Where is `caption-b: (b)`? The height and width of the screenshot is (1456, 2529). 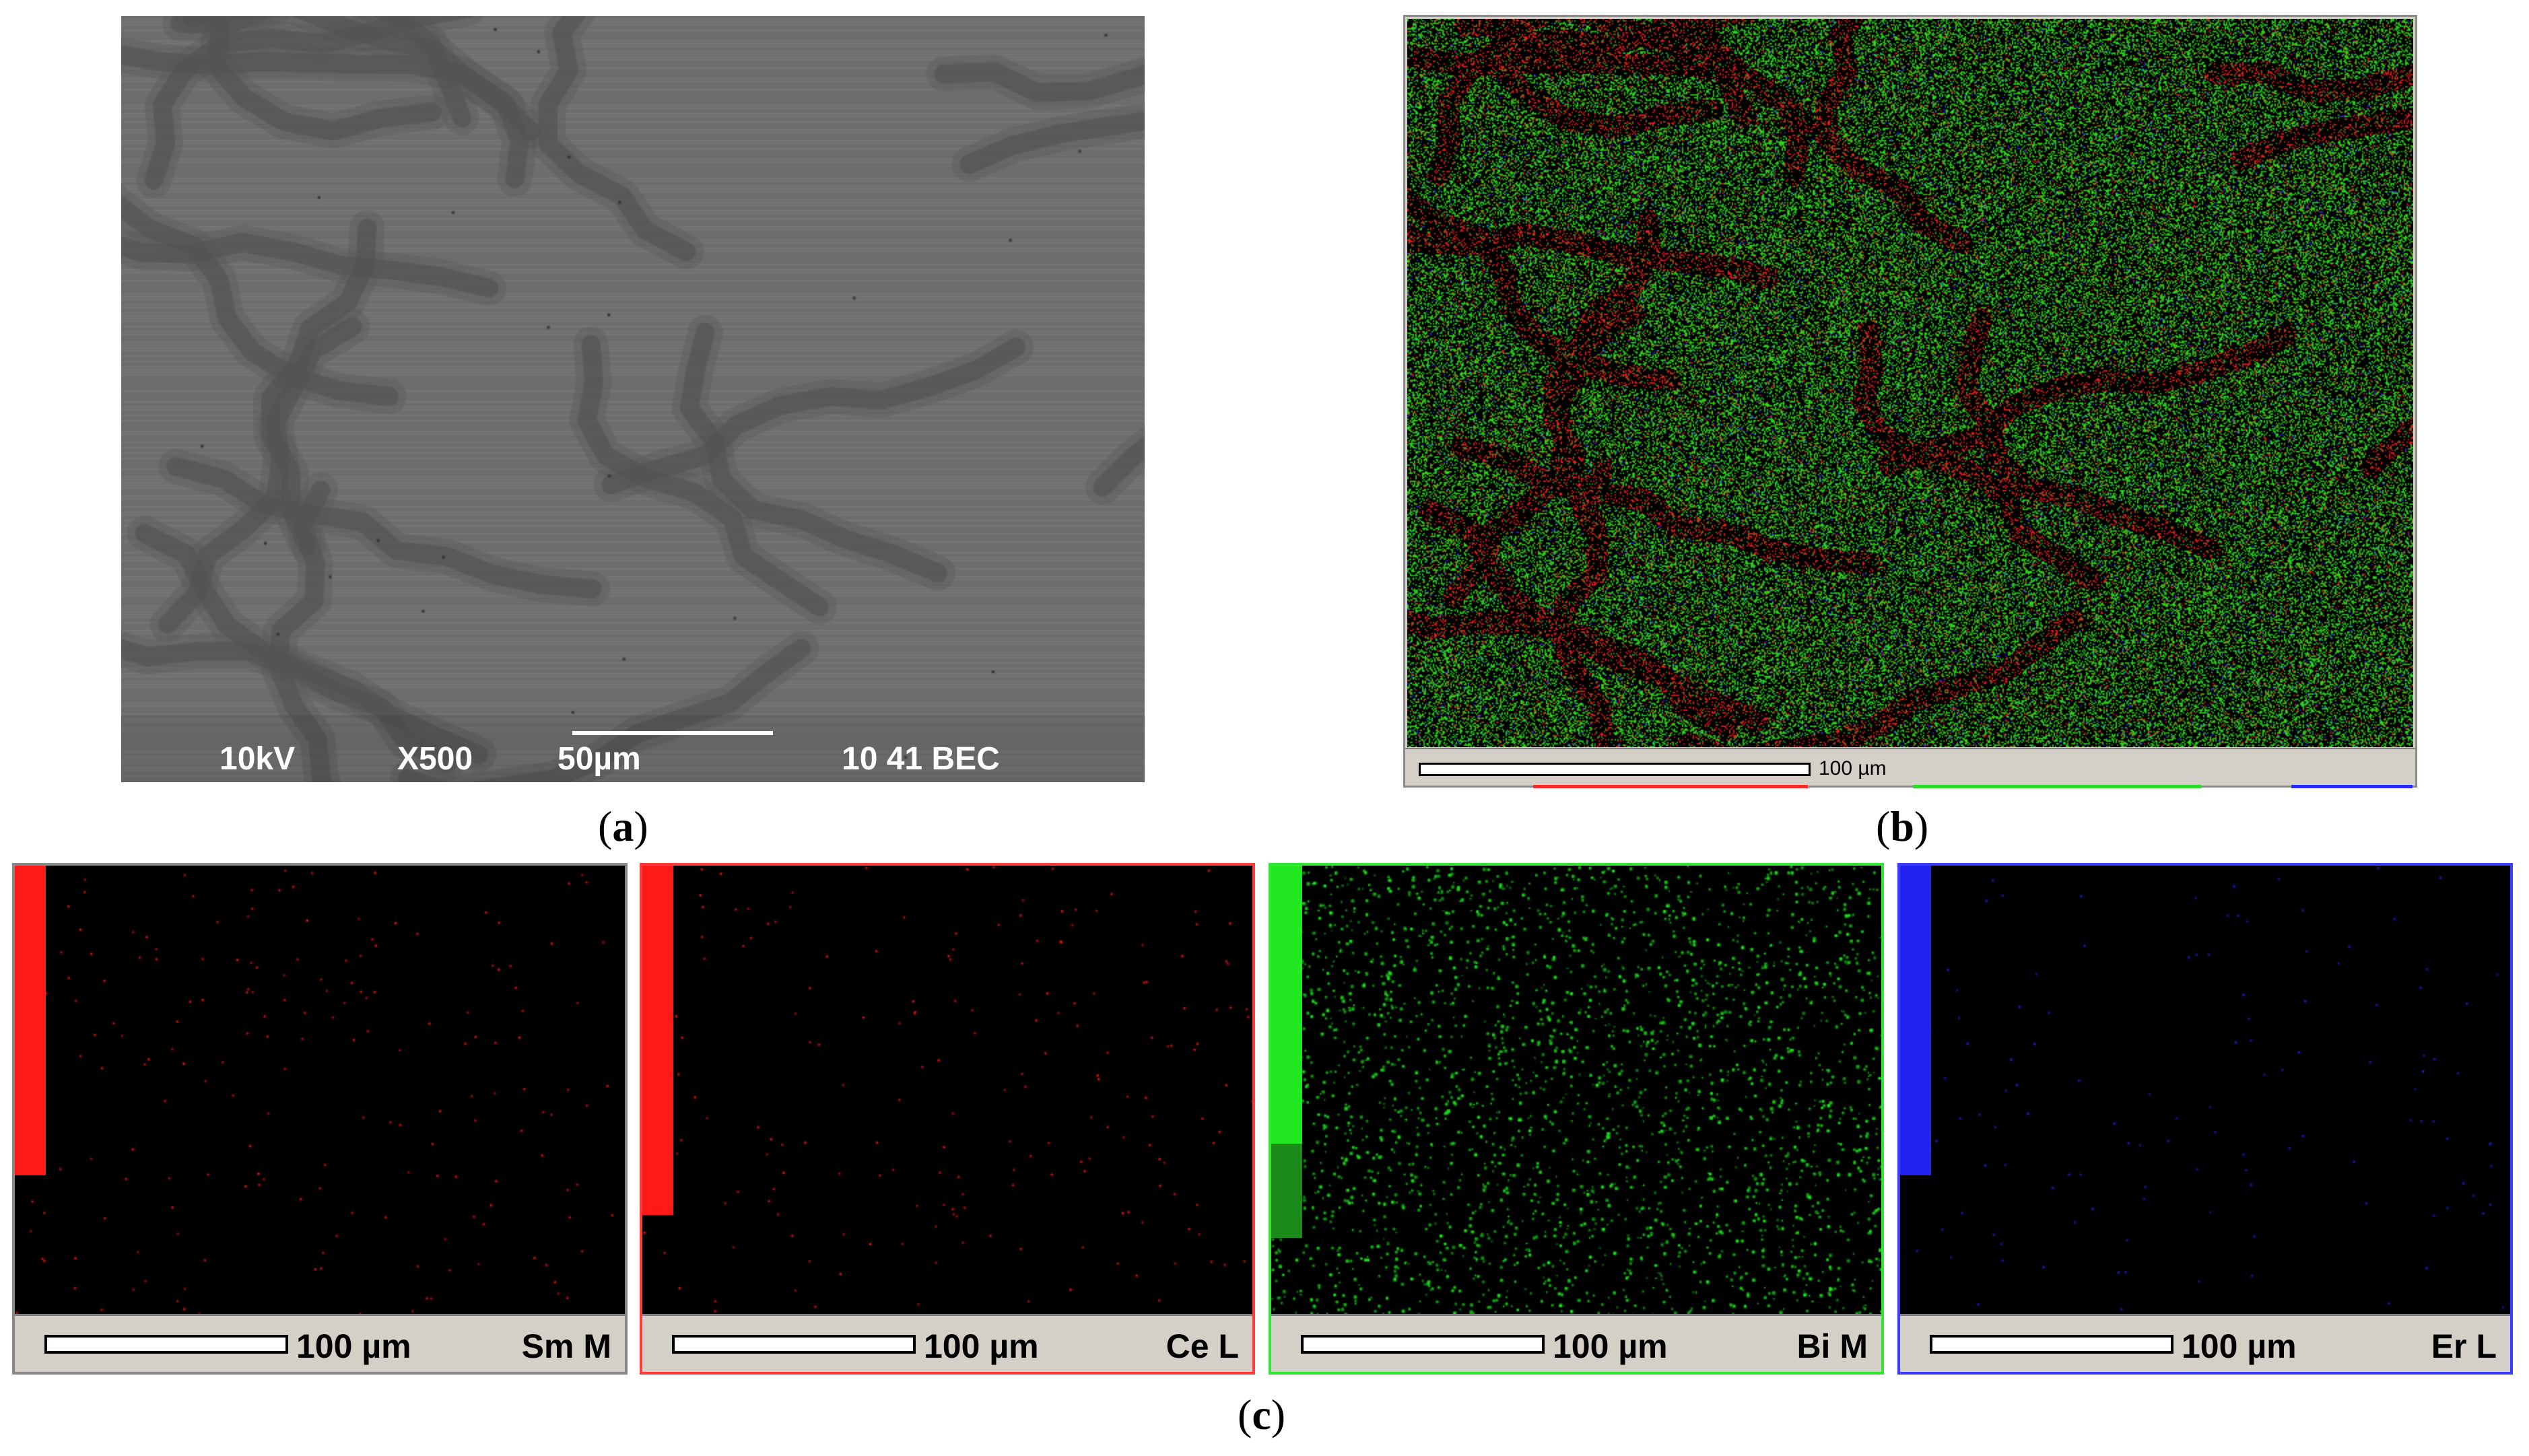 caption-b: (b) is located at coordinates (1903, 826).